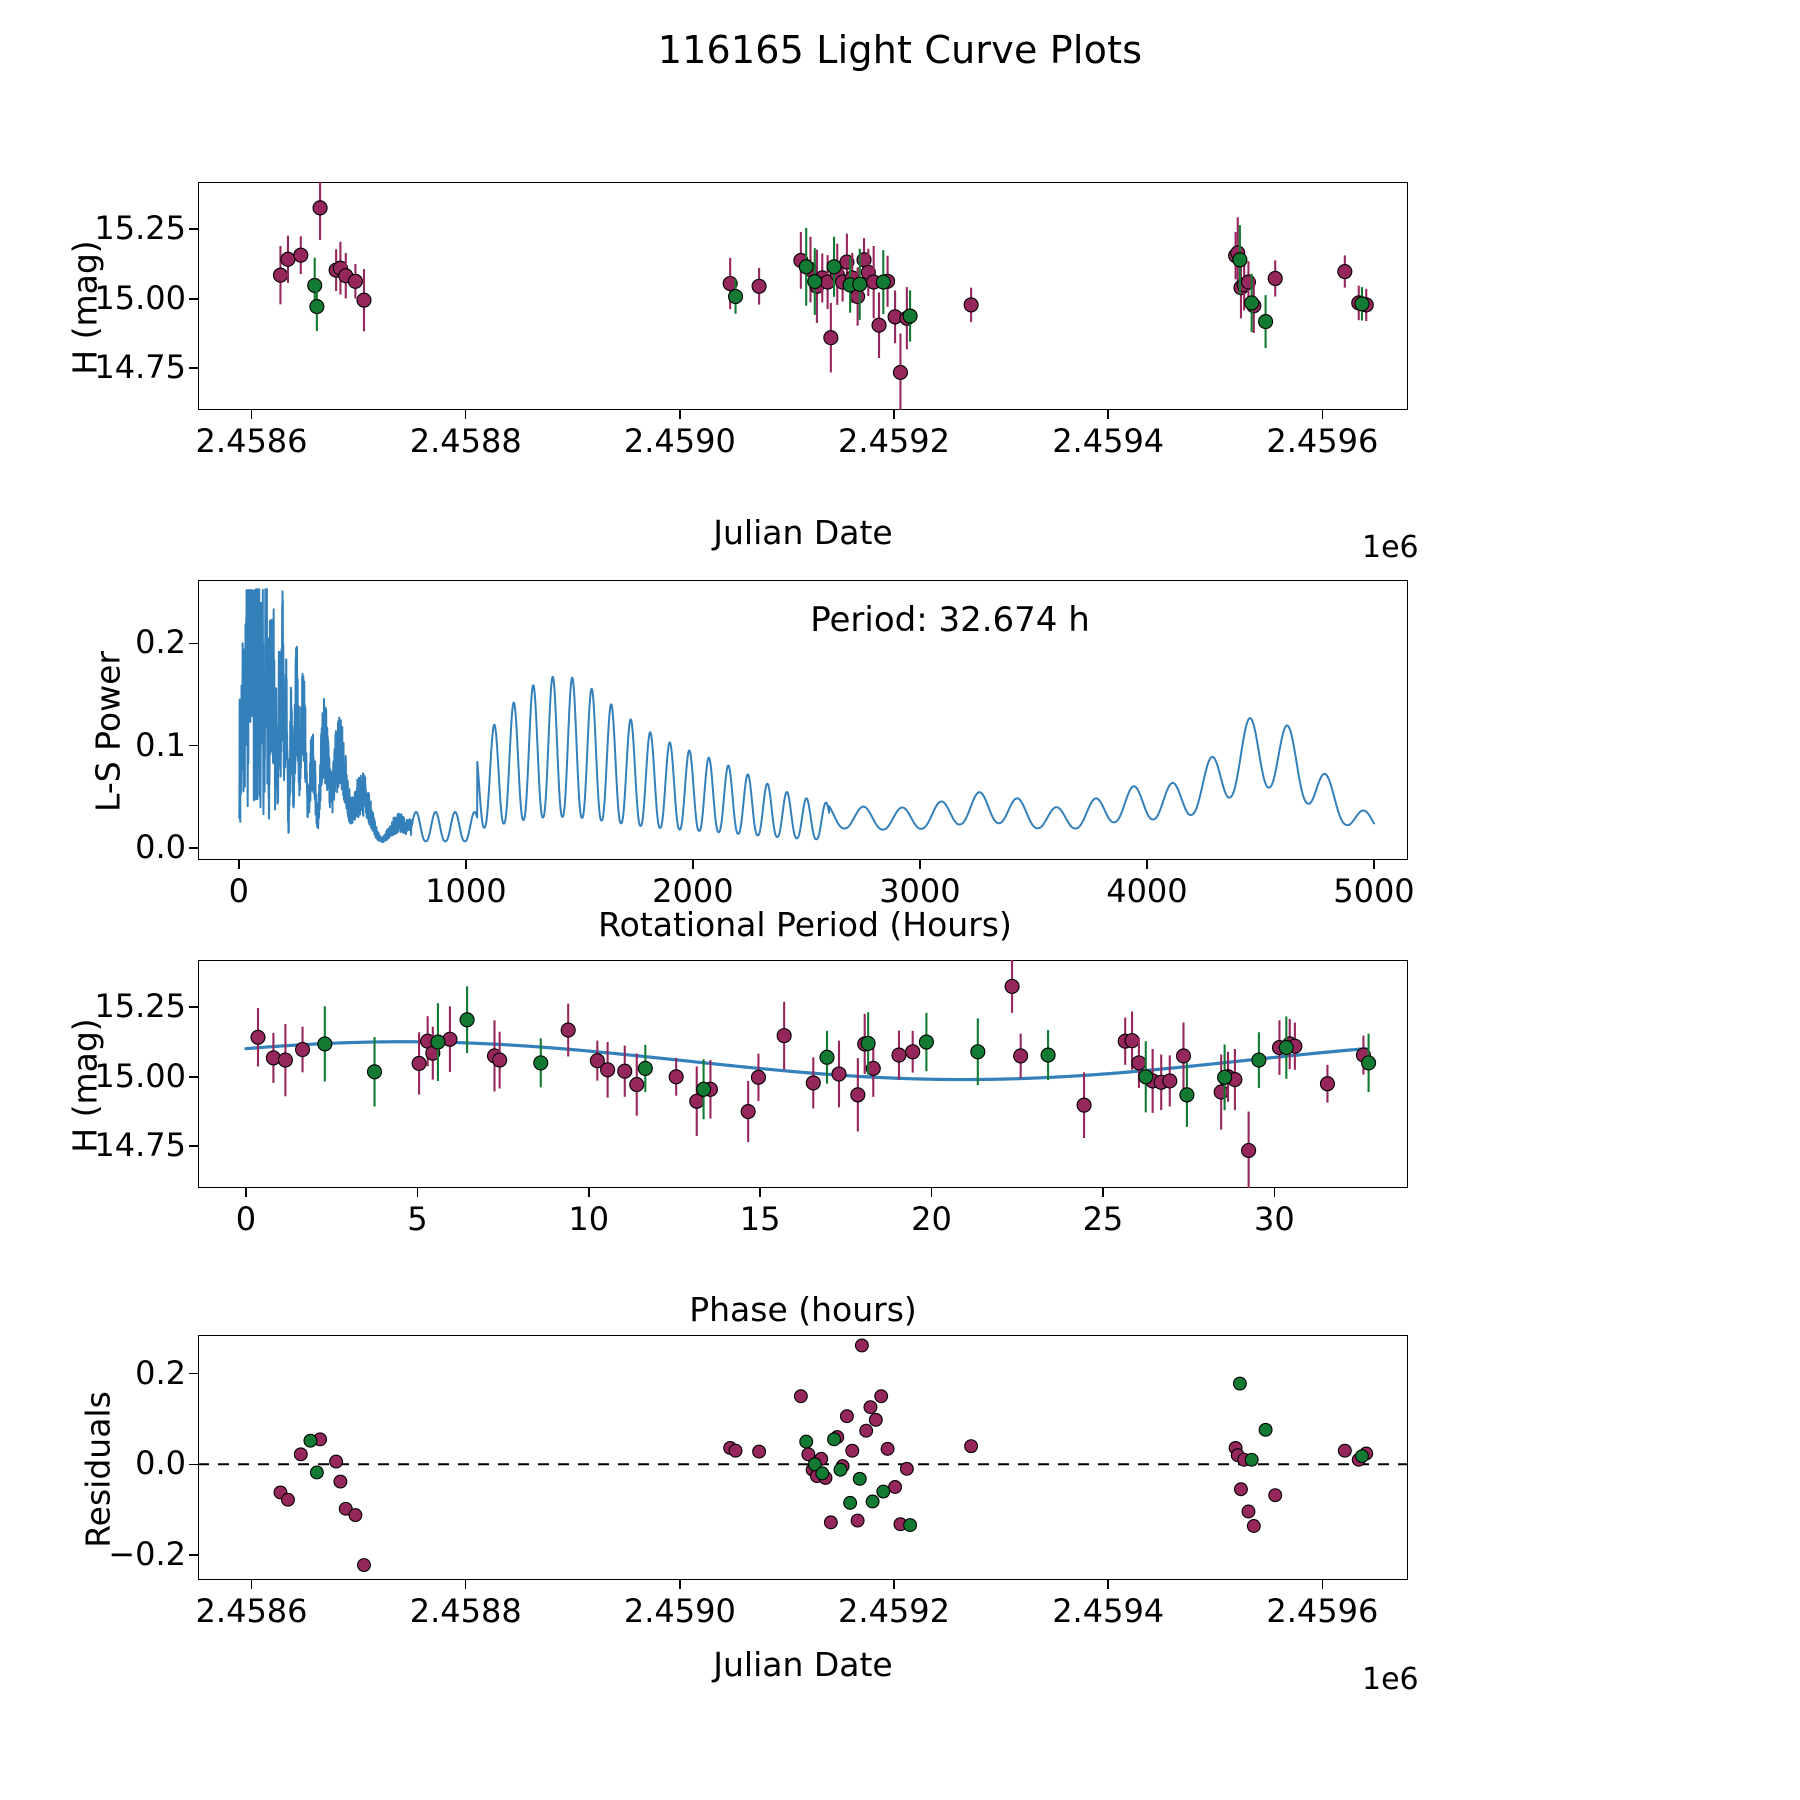  What do you see at coordinates (894, 441) in the screenshot?
I see `lightcurve-xtick: 2.4592` at bounding box center [894, 441].